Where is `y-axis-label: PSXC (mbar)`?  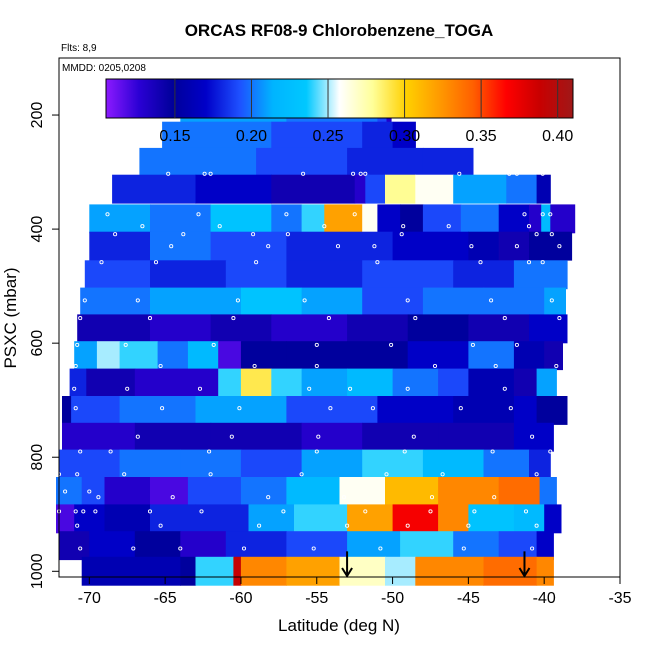 y-axis-label: PSXC (mbar) is located at coordinates (10, 317).